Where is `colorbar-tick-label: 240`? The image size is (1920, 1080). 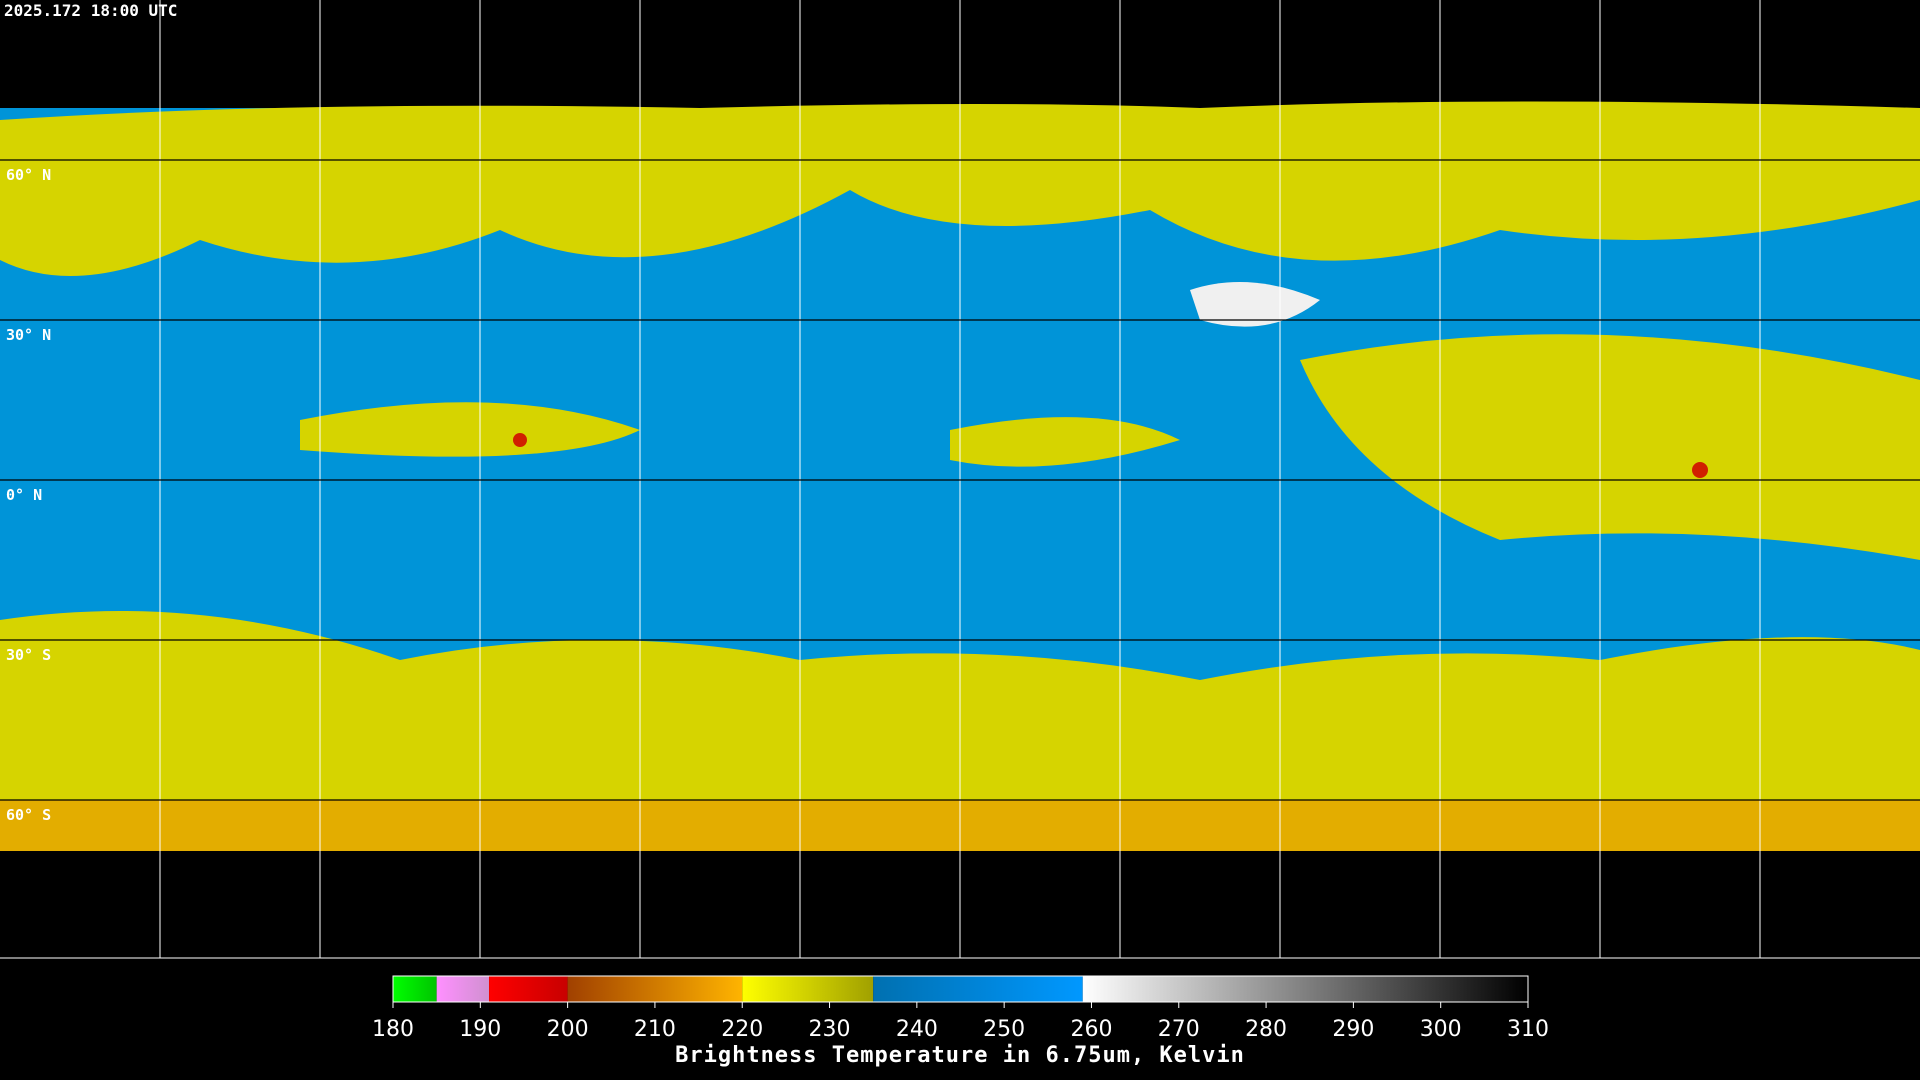
colorbar-tick-label: 240 is located at coordinates (917, 1029).